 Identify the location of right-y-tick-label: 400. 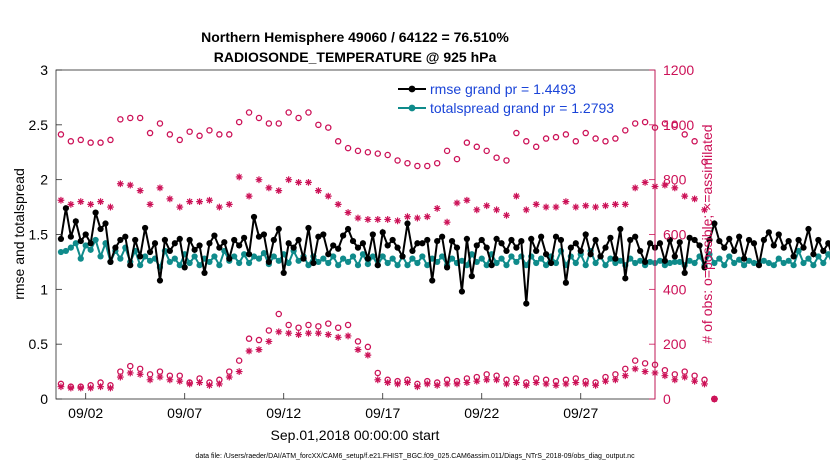
(675, 289).